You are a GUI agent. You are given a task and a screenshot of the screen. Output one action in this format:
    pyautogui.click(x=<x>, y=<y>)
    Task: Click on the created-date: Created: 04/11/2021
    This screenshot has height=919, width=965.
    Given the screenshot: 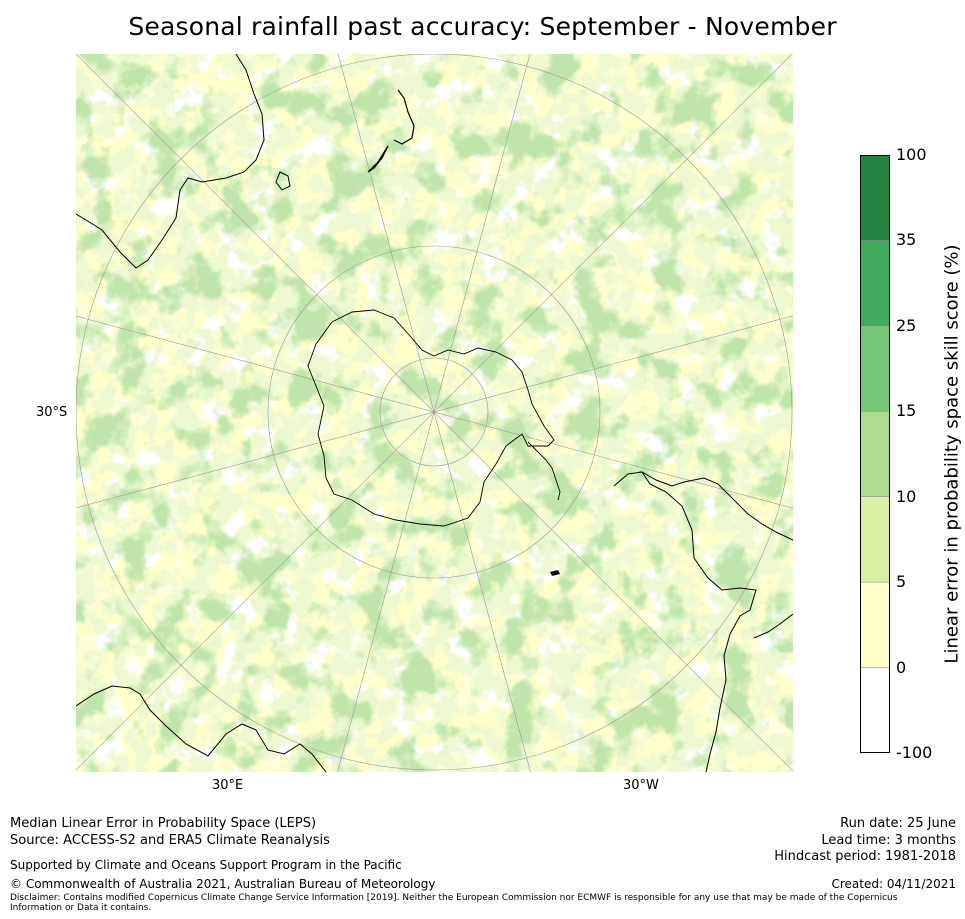 What is the action you would take?
    pyautogui.click(x=893, y=884)
    